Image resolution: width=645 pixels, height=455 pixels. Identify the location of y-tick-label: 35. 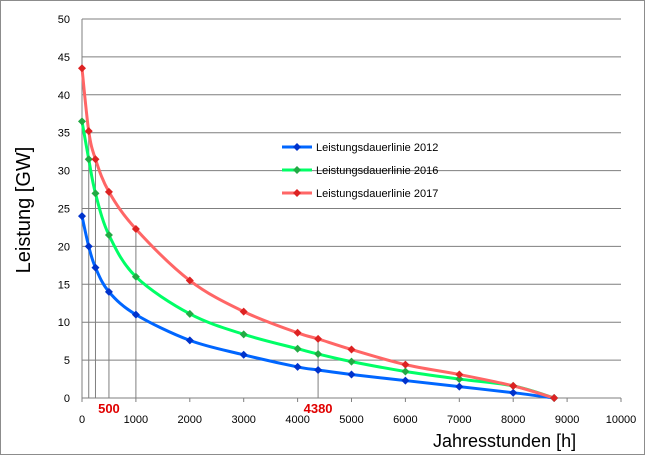
(64, 134).